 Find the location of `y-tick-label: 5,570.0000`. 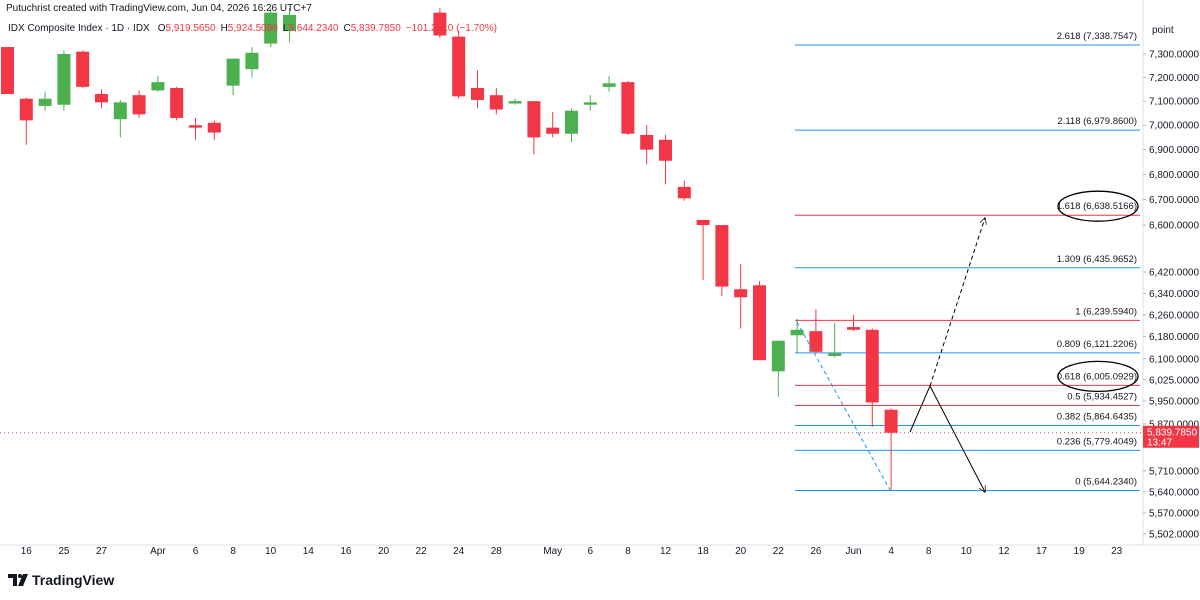

y-tick-label: 5,570.0000 is located at coordinates (1174, 514).